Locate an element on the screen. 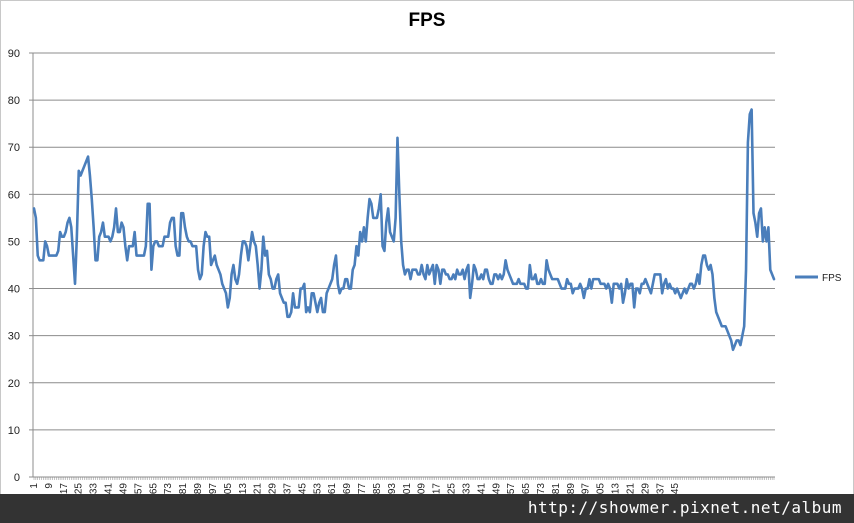 This screenshot has height=523, width=854. y-tick-label: 30 is located at coordinates (14, 337).